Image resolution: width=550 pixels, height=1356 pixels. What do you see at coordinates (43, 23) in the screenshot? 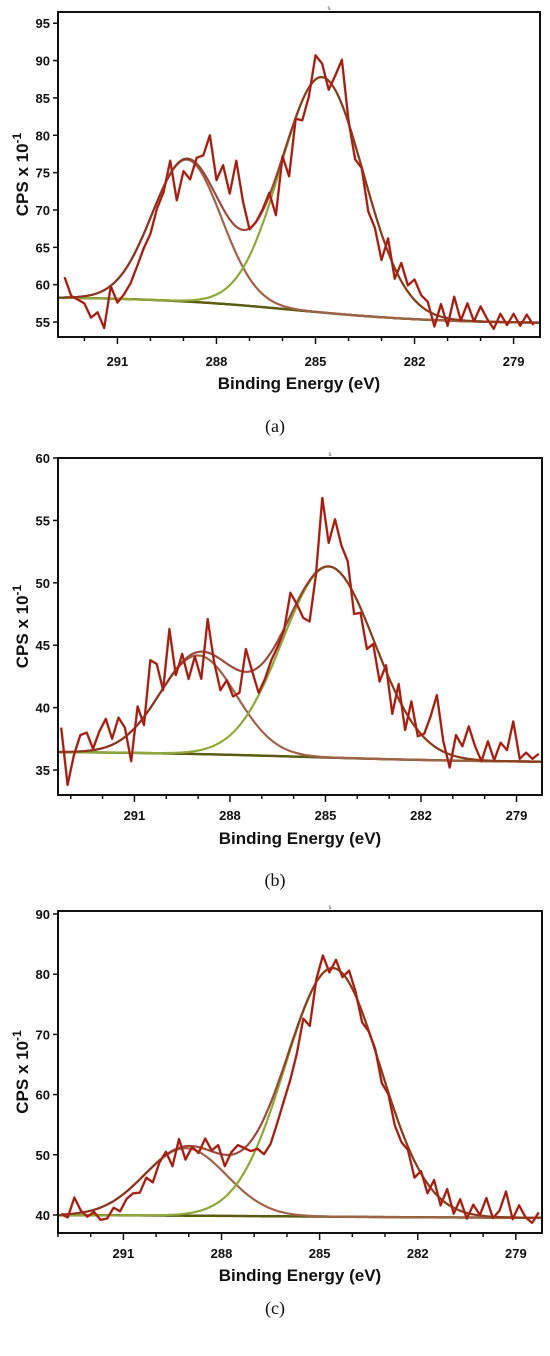
I see `y-tick-label: 95` at bounding box center [43, 23].